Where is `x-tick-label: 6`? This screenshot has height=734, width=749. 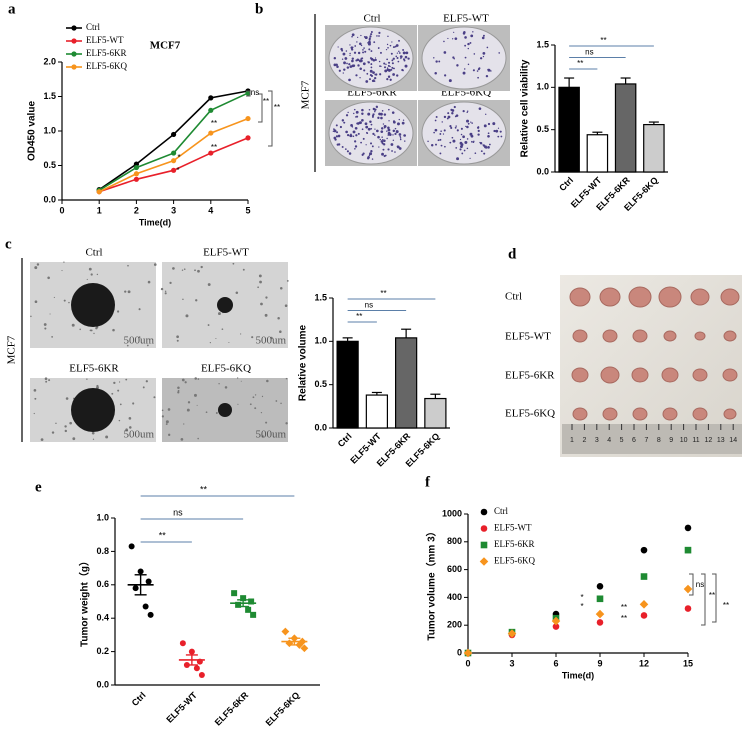 x-tick-label: 6 is located at coordinates (555, 663).